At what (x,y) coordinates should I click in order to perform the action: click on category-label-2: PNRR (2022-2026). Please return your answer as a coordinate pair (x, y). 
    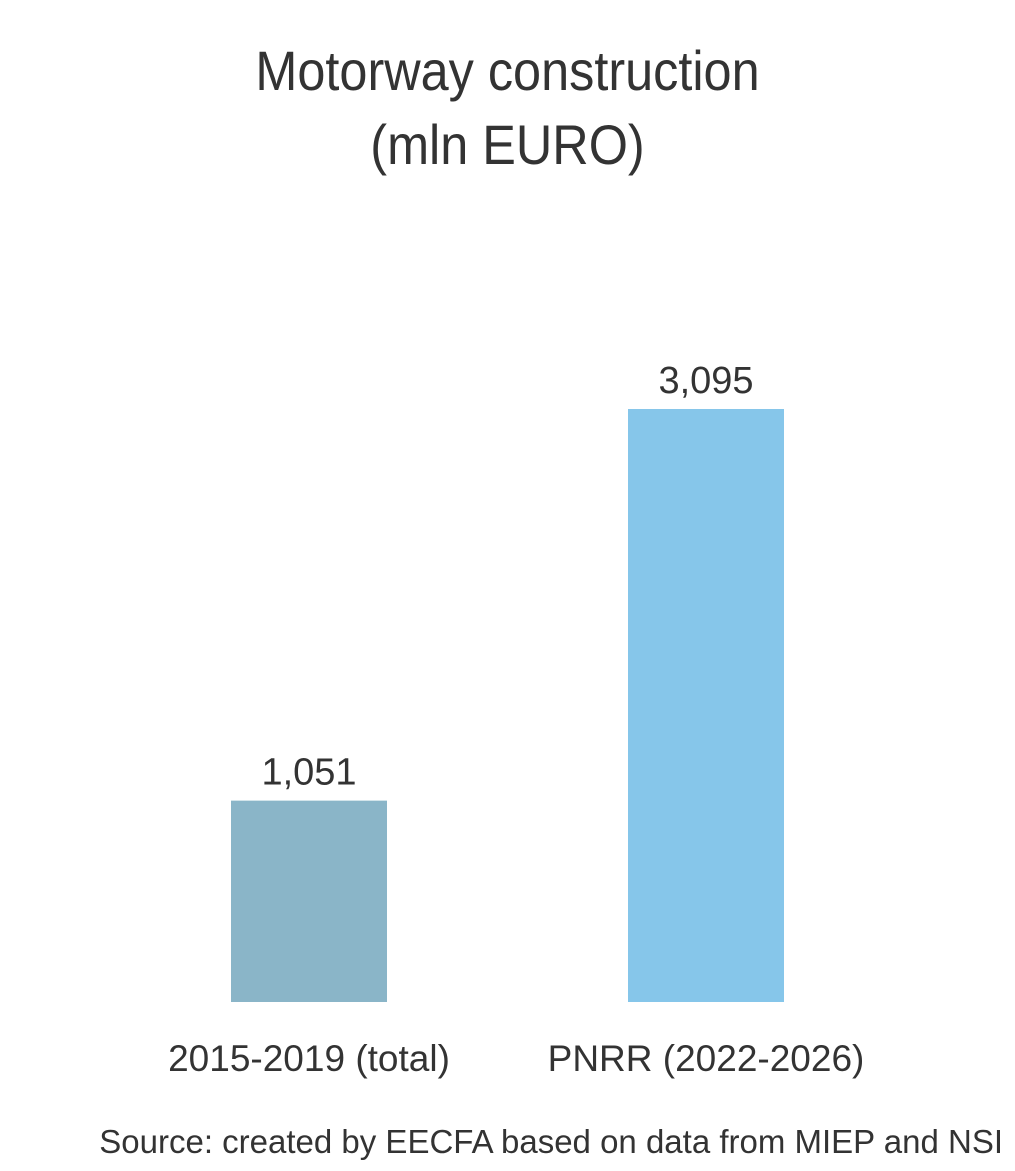
    Looking at the image, I should click on (706, 1058).